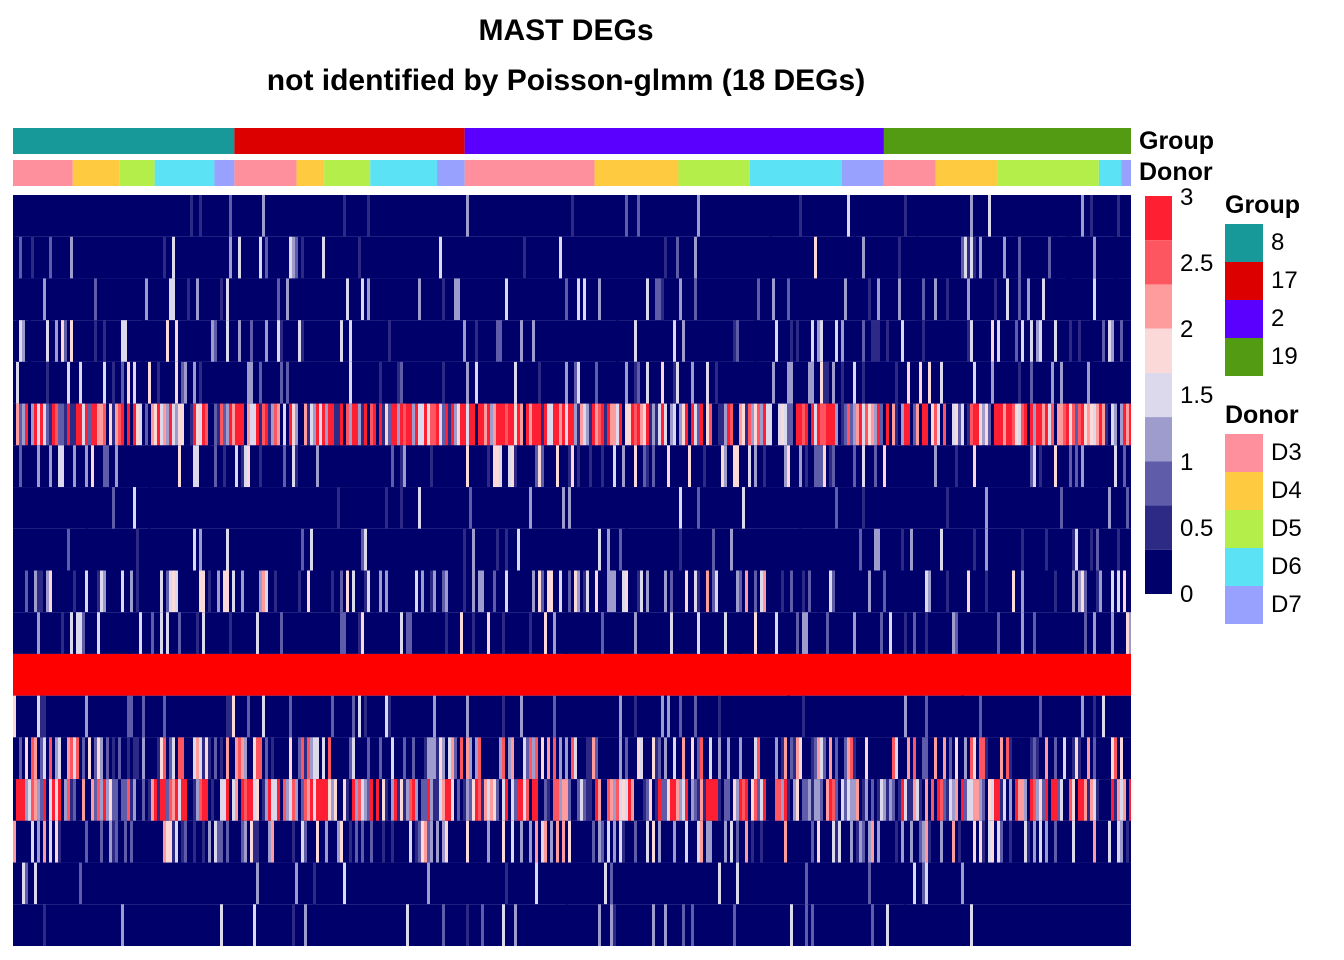  I want to click on group-legend-swatch, so click(1244, 281).